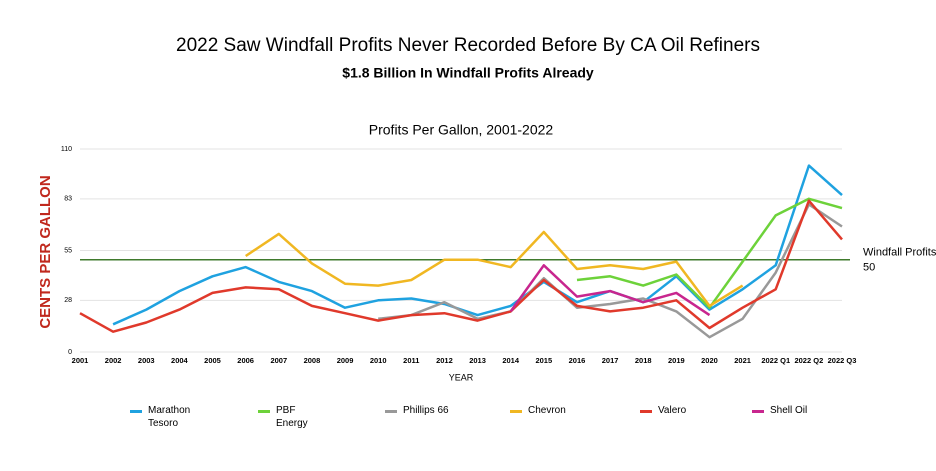 The width and height of the screenshot is (936, 471). Describe the element at coordinates (511, 360) in the screenshot. I see `x-tick-label: 2014` at that location.